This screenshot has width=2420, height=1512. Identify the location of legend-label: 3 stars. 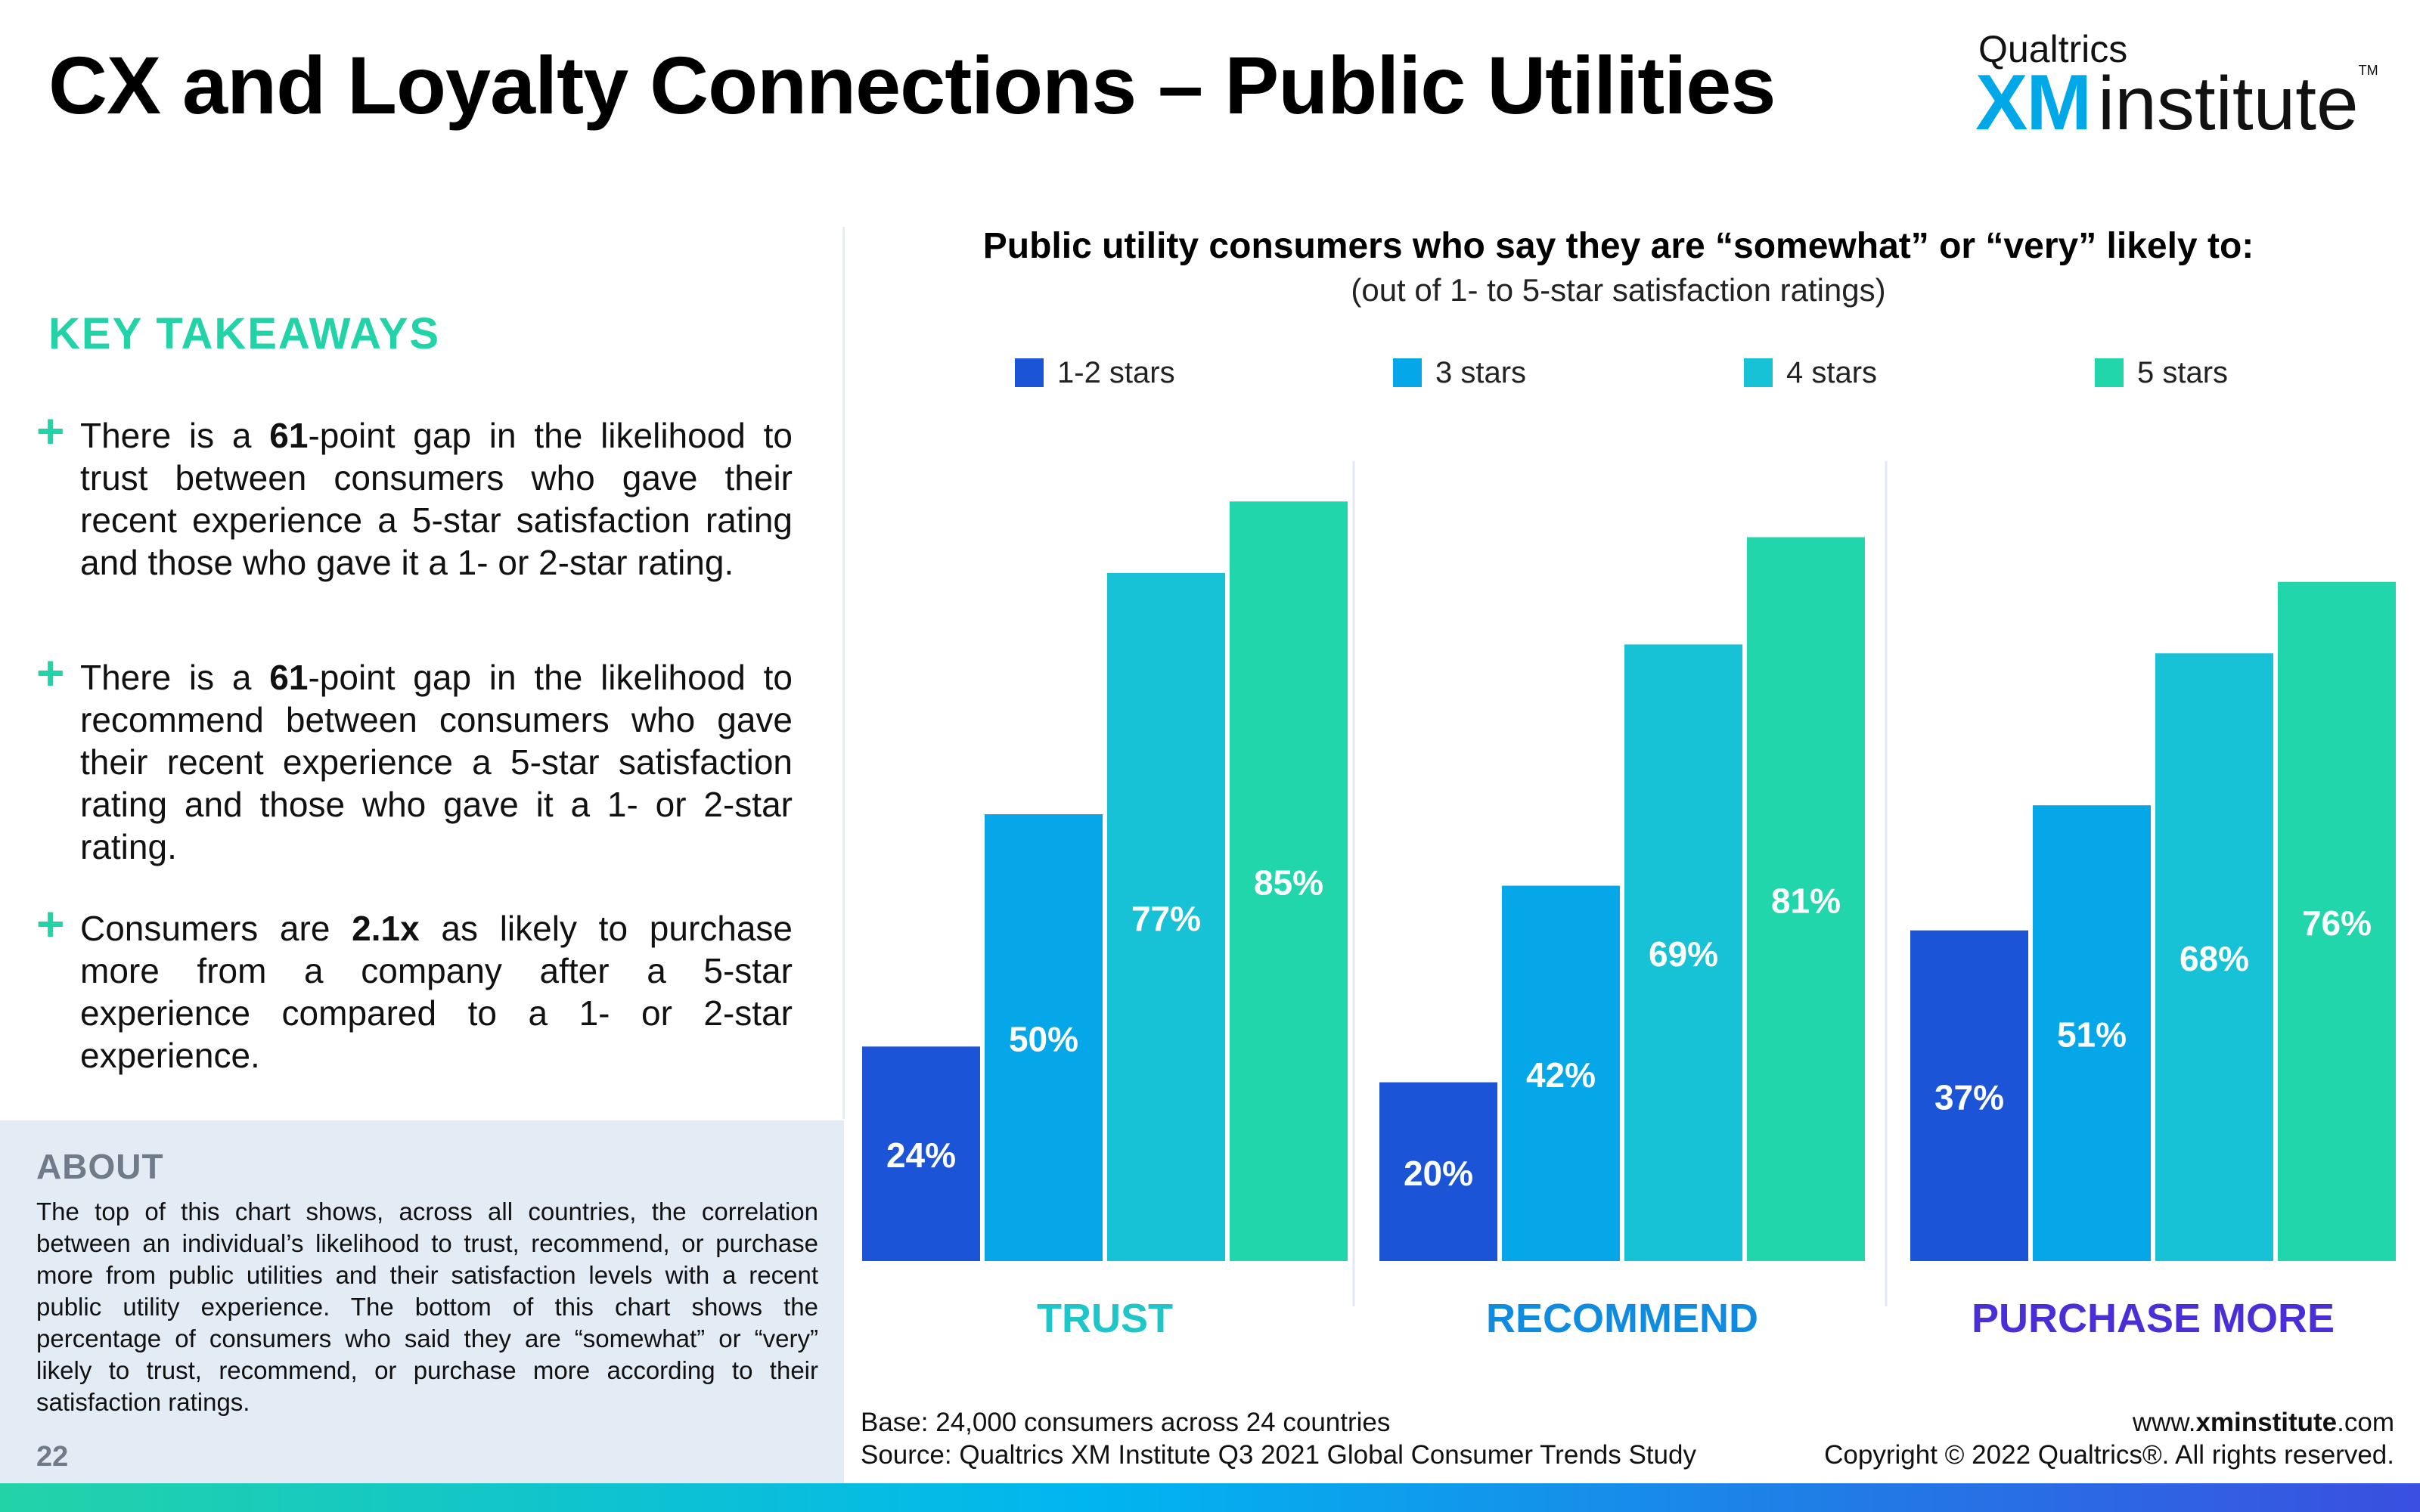
(1481, 372).